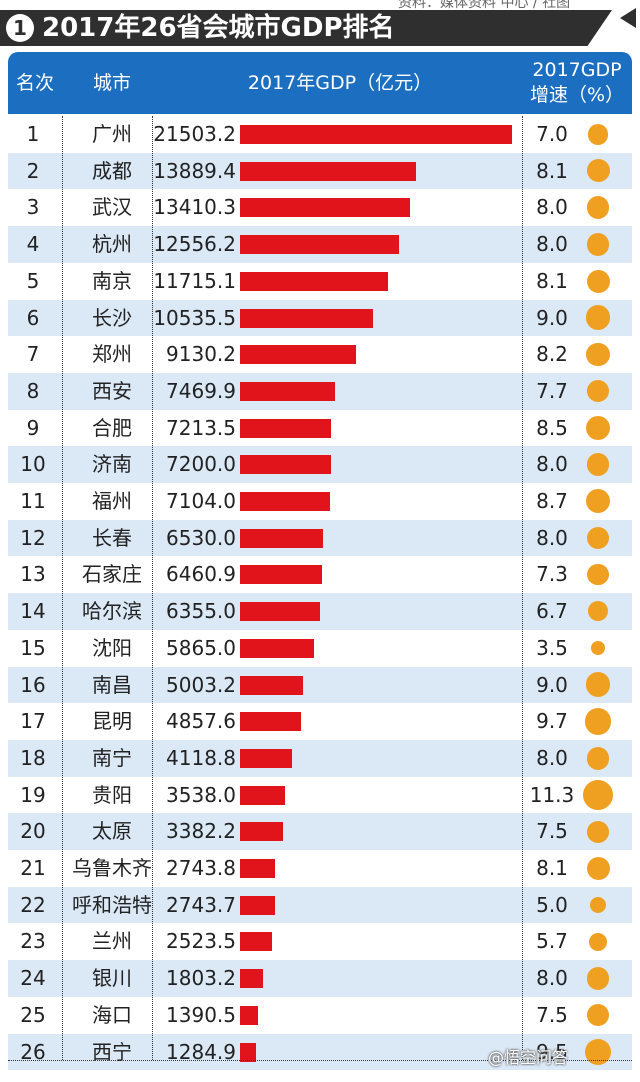 Image resolution: width=640 pixels, height=1082 pixels. What do you see at coordinates (112, 831) in the screenshot?
I see `city-cell: 太原` at bounding box center [112, 831].